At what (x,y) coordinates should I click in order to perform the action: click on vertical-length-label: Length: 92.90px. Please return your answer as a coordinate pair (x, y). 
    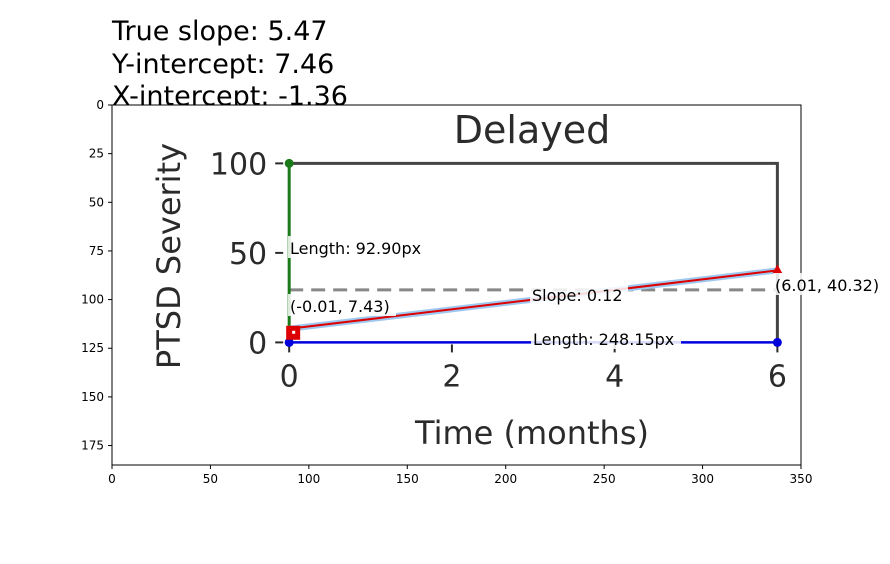
    Looking at the image, I should click on (355, 248).